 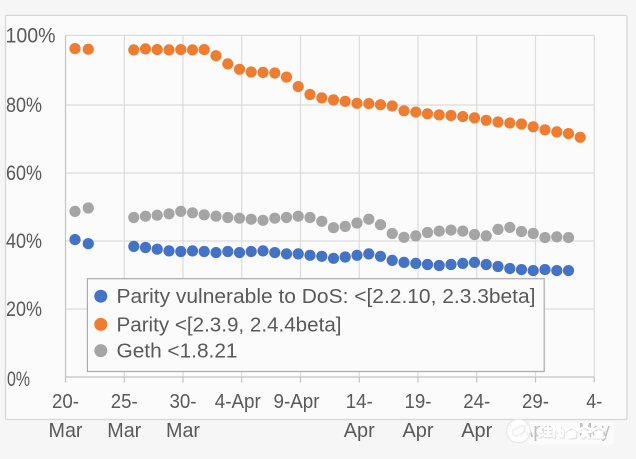 I want to click on svg-text: 80%, so click(x=24, y=105).